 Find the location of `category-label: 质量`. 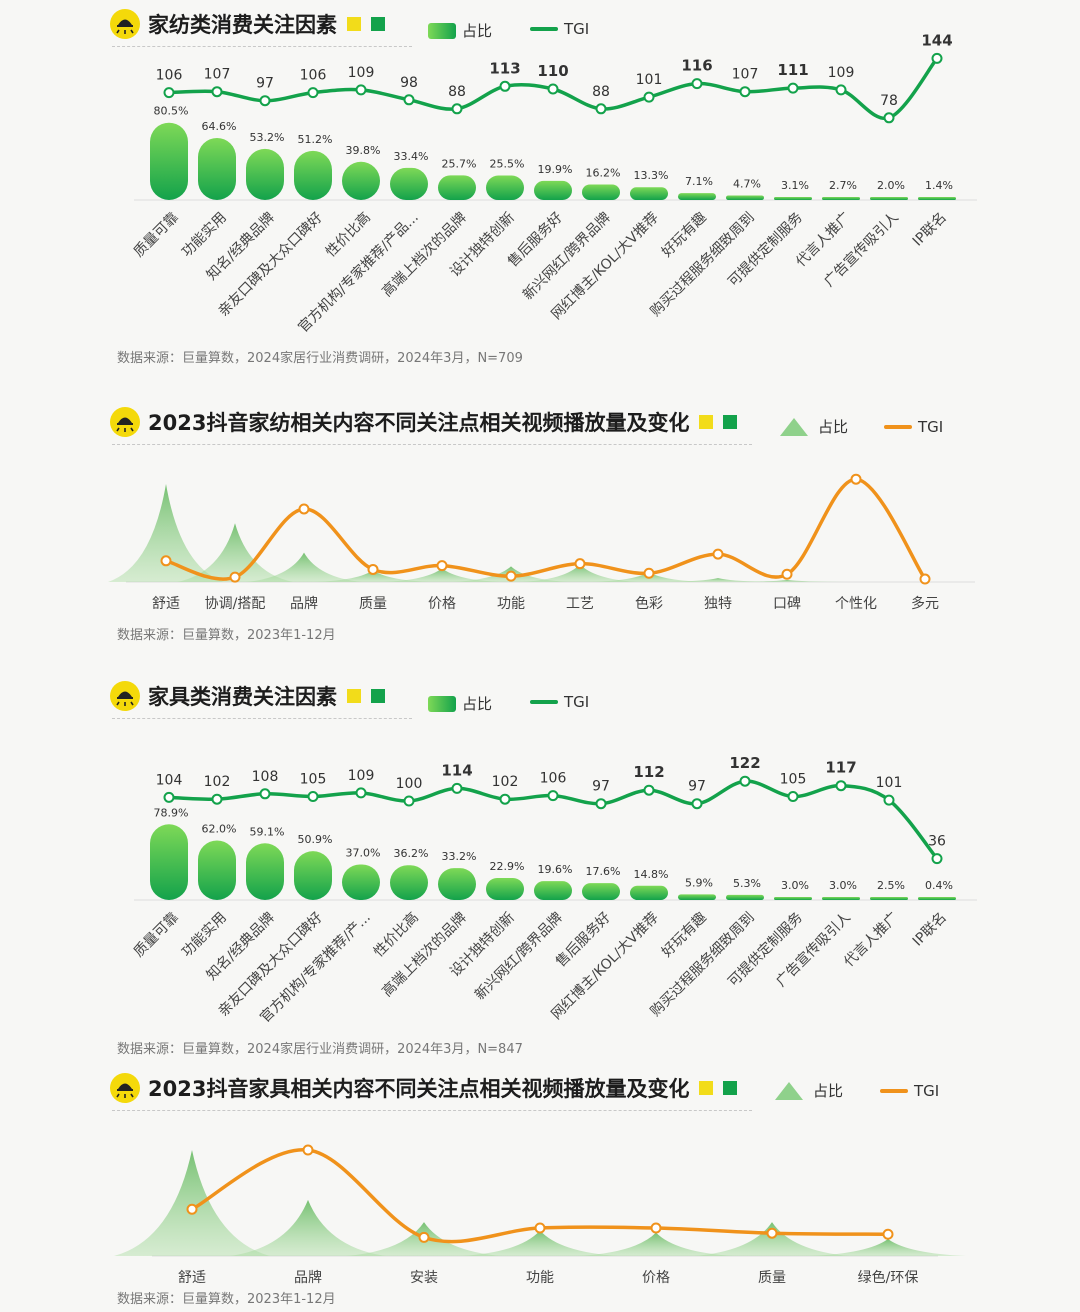

category-label: 质量 is located at coordinates (772, 1278).